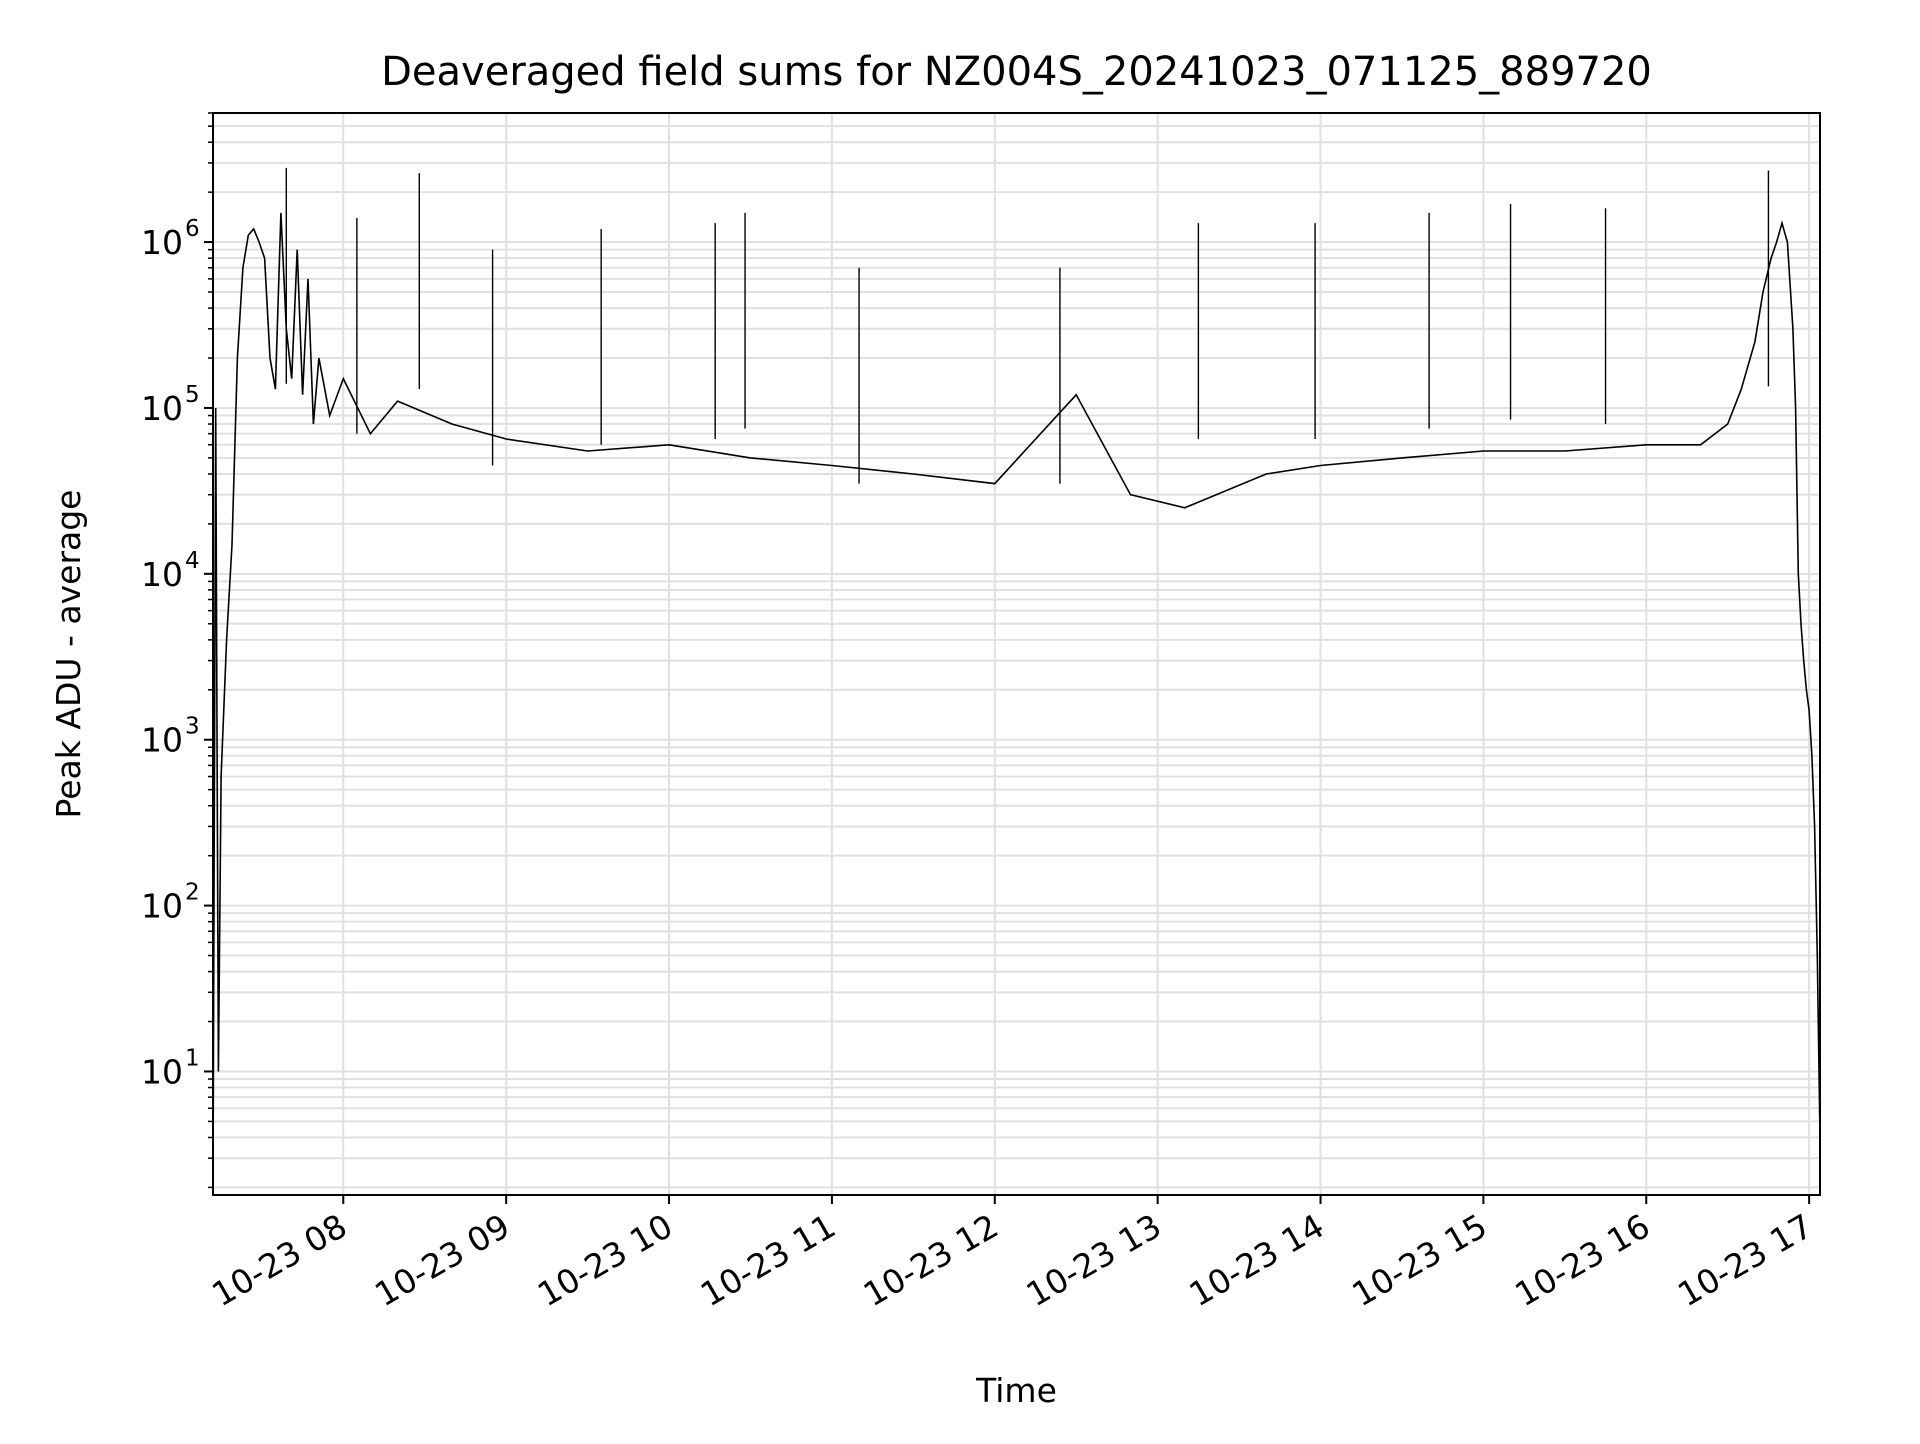 This screenshot has height=1444, width=1920. I want to click on y-tick-label-exponent: 5, so click(192, 395).